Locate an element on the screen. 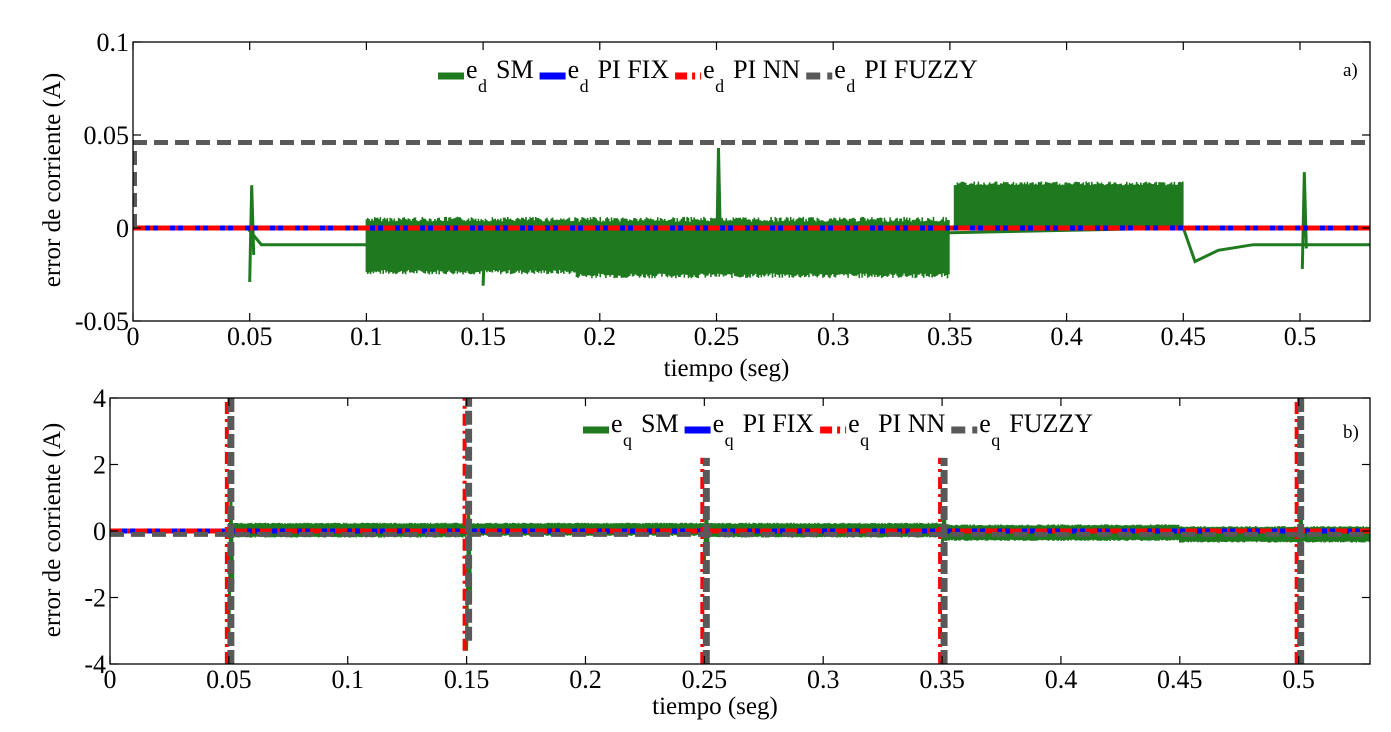 Image resolution: width=1391 pixels, height=732 pixels. legend-item: eq FUZZY is located at coordinates (1022, 429).